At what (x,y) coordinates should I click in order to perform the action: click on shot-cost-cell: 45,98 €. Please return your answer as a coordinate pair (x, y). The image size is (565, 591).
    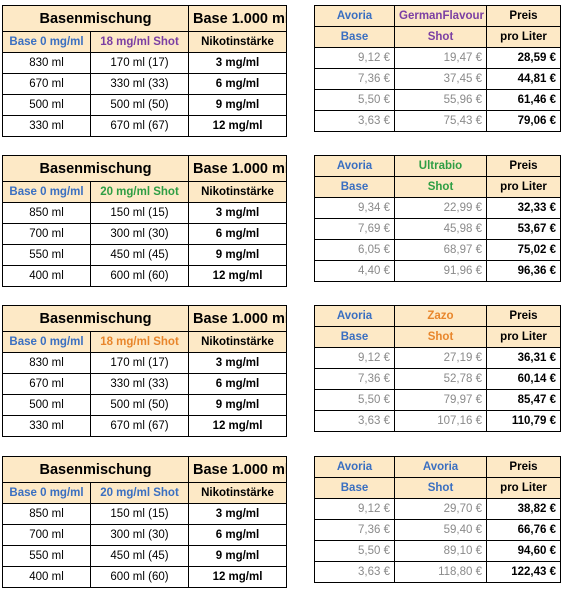
    Looking at the image, I should click on (440, 229).